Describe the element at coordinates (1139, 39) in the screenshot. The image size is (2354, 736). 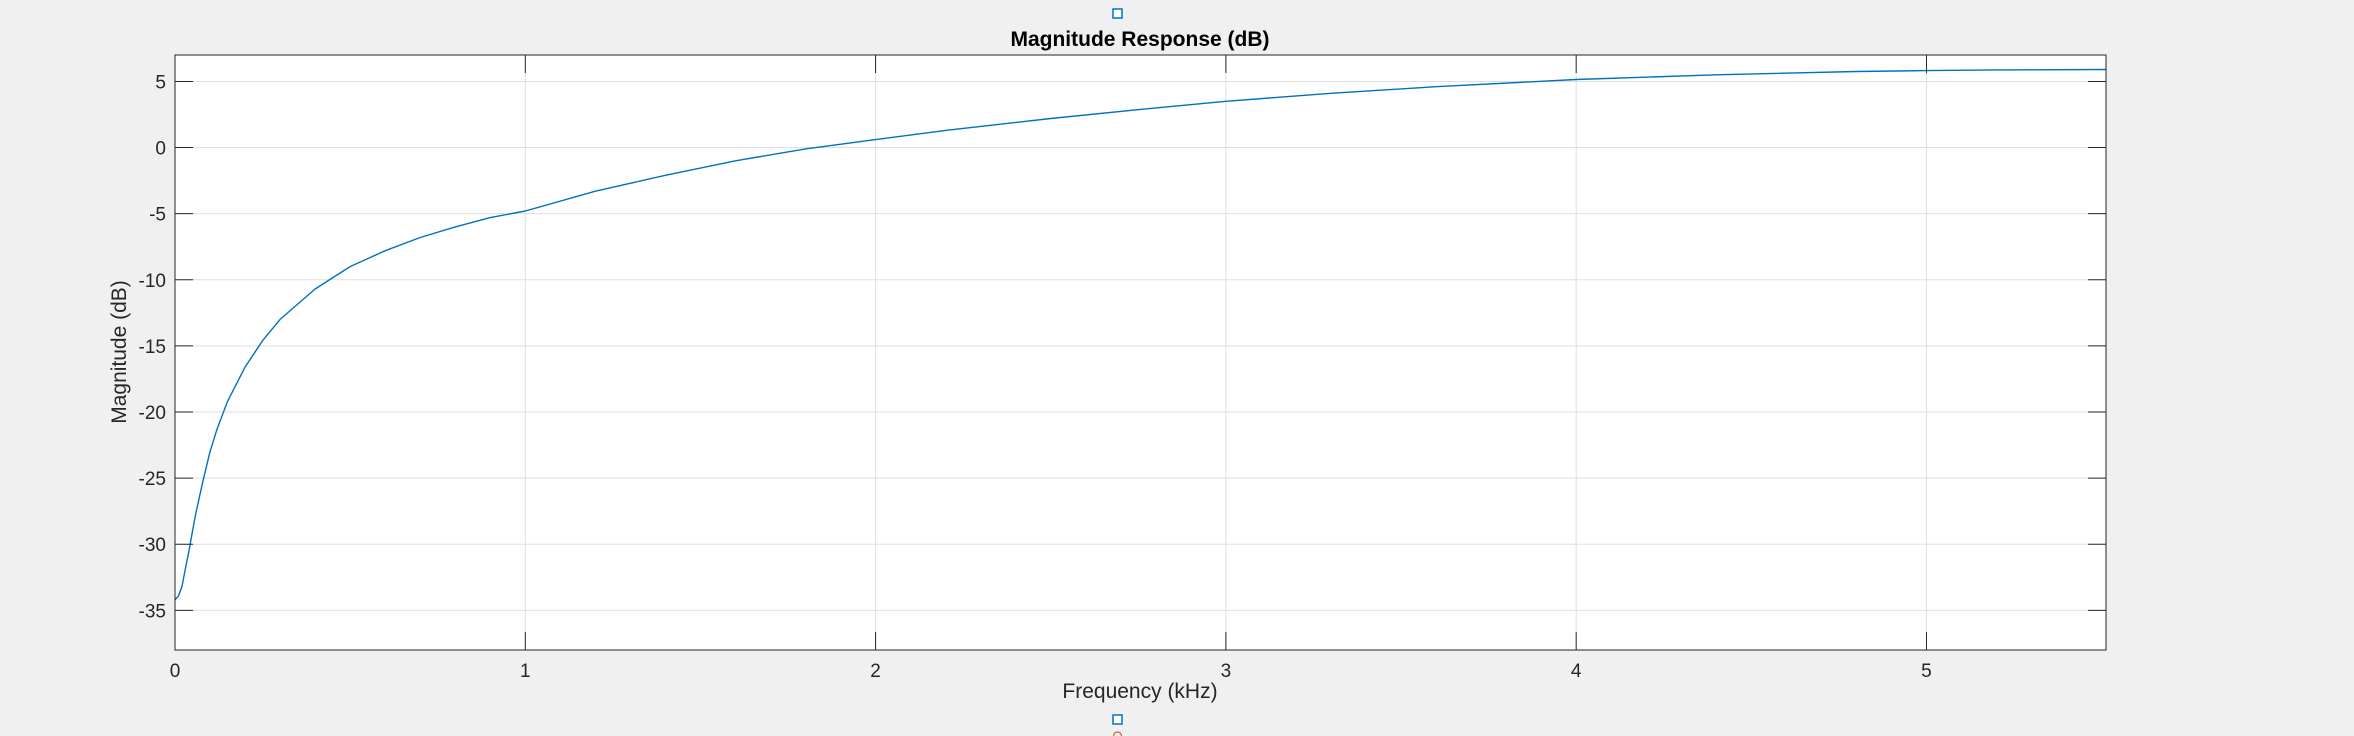
I see `chart-title: Magnitude Response (dB)` at that location.